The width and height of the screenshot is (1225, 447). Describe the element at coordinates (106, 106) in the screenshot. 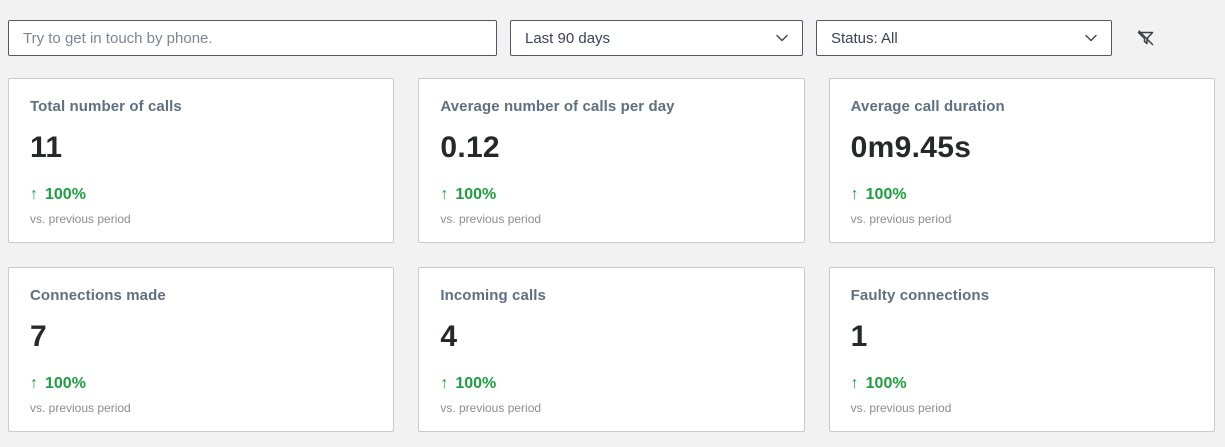

I see `stat-card-title: Total number of calls` at that location.